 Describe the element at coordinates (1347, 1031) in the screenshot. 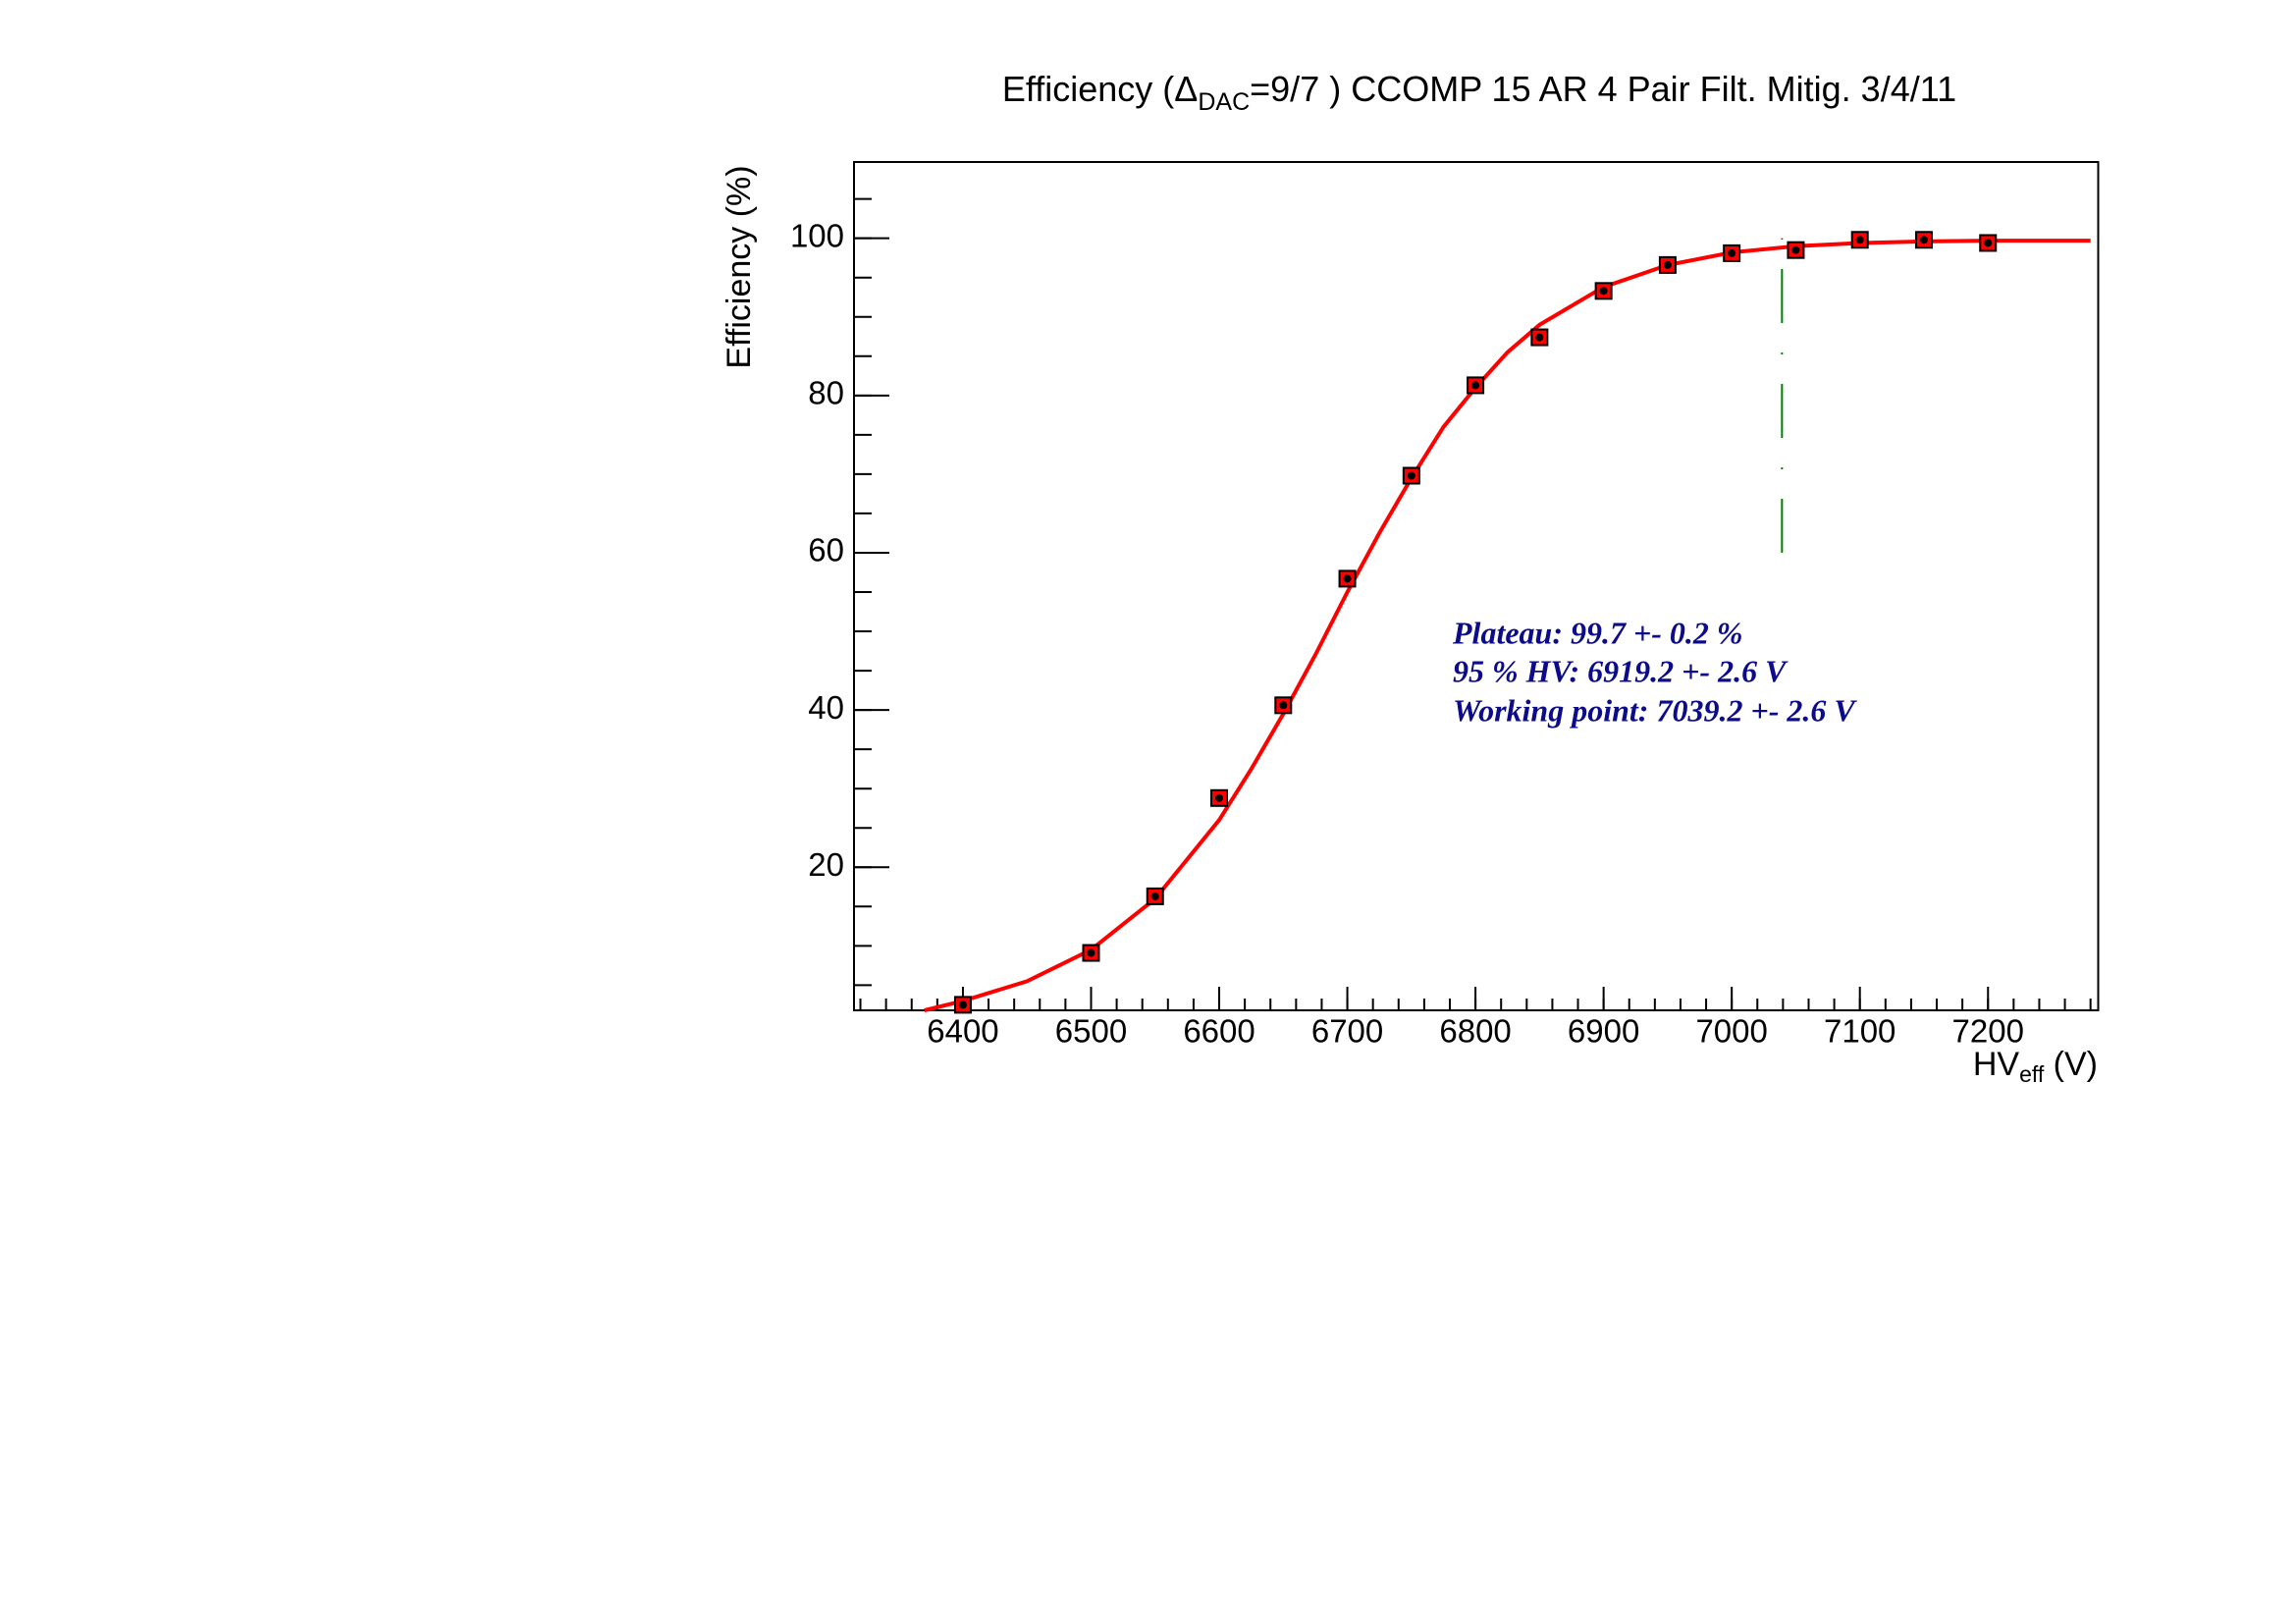

I see `x-tick-label: 6700` at that location.